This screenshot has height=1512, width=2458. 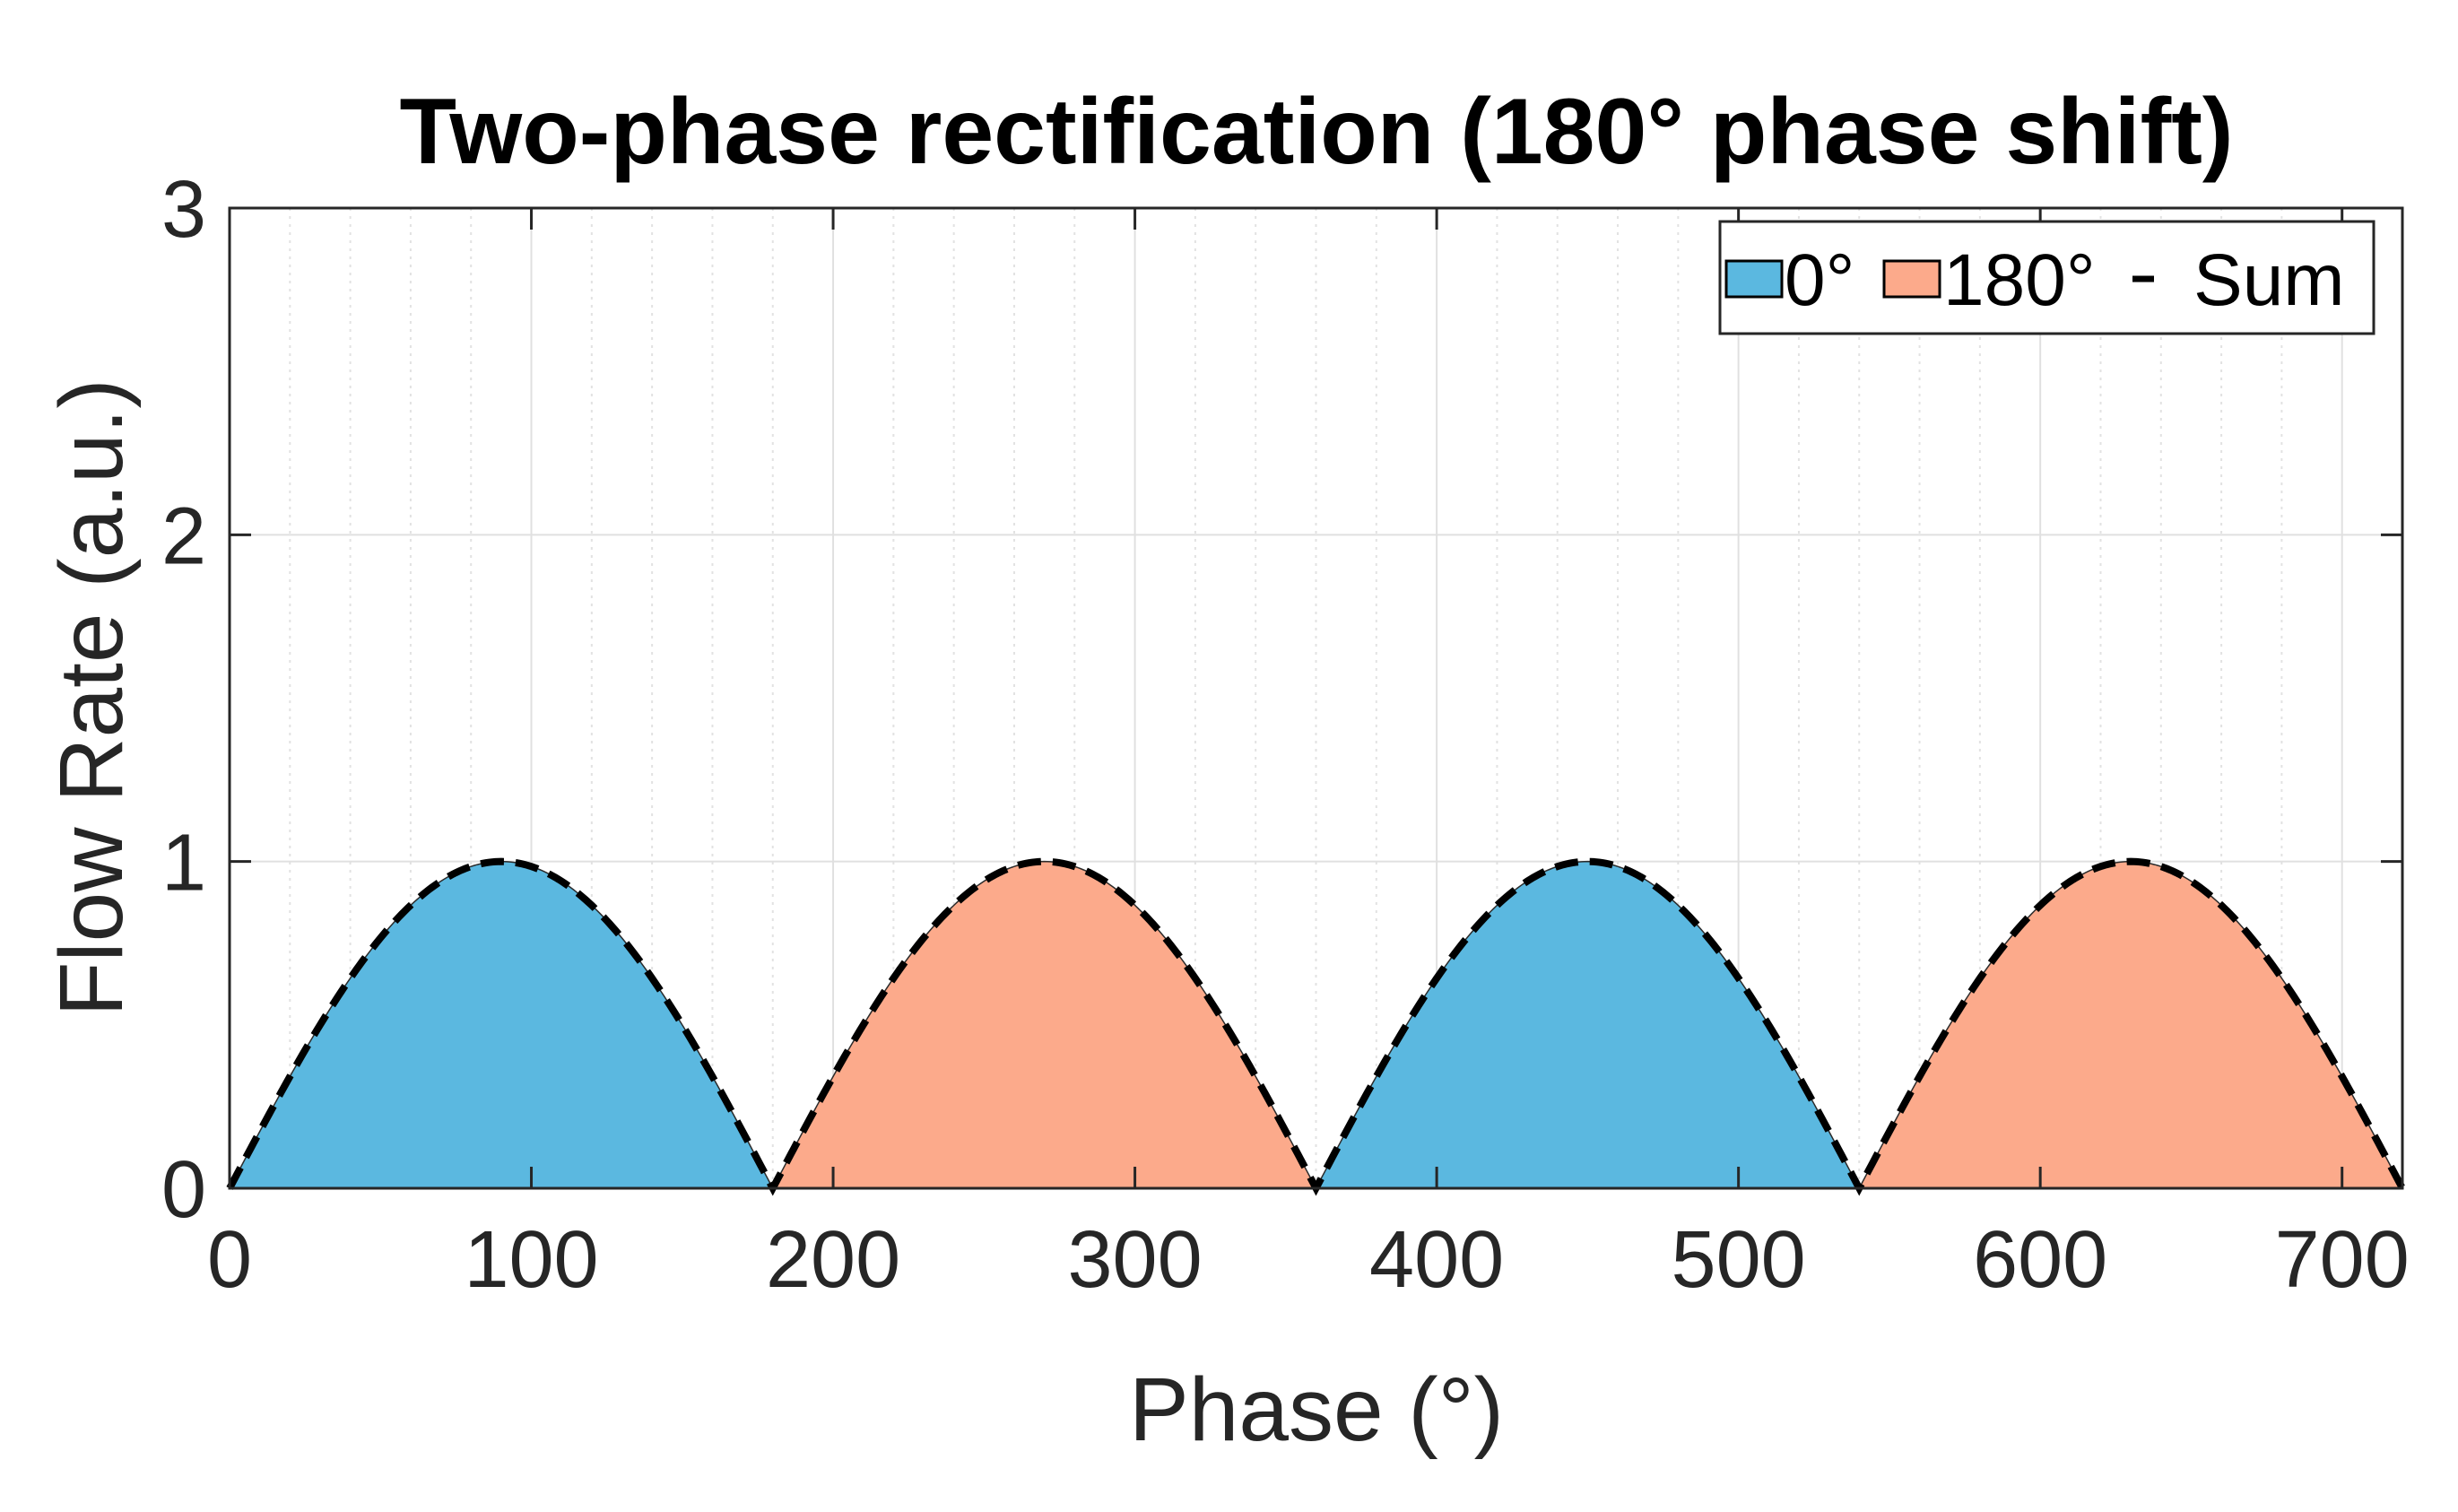 I want to click on y-tick-label: 0, so click(x=183, y=1190).